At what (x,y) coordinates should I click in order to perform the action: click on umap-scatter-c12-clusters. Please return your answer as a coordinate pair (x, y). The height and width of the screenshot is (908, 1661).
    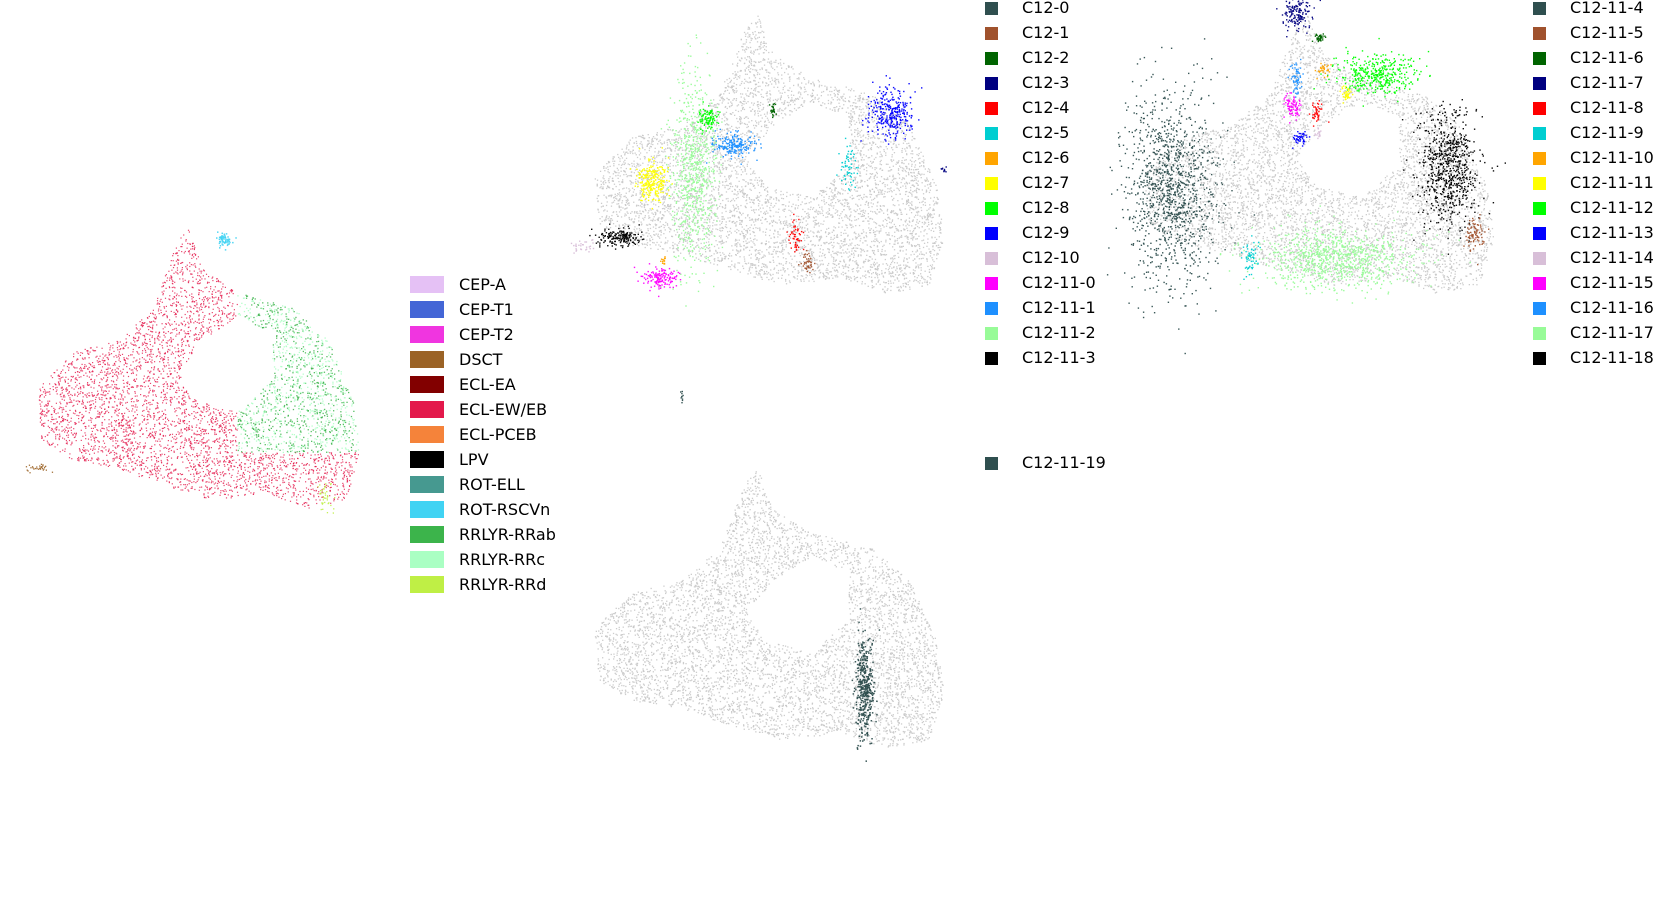
    Looking at the image, I should click on (758, 209).